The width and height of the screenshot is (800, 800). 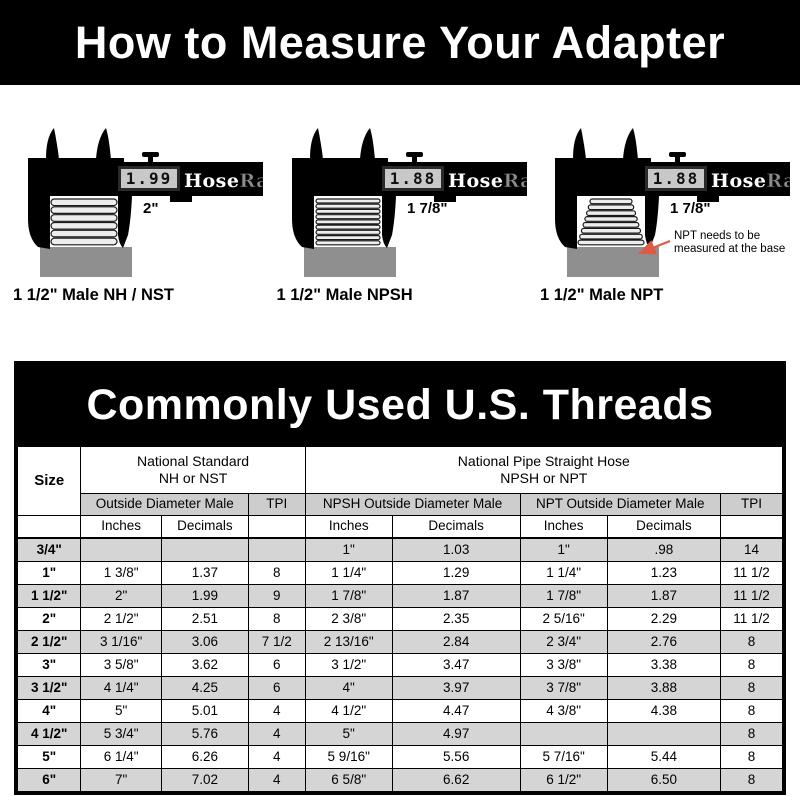 I want to click on table-row: 4 1/2" 5 3/4" 5.76 4 5" 4.97 8, so click(x=400, y=734).